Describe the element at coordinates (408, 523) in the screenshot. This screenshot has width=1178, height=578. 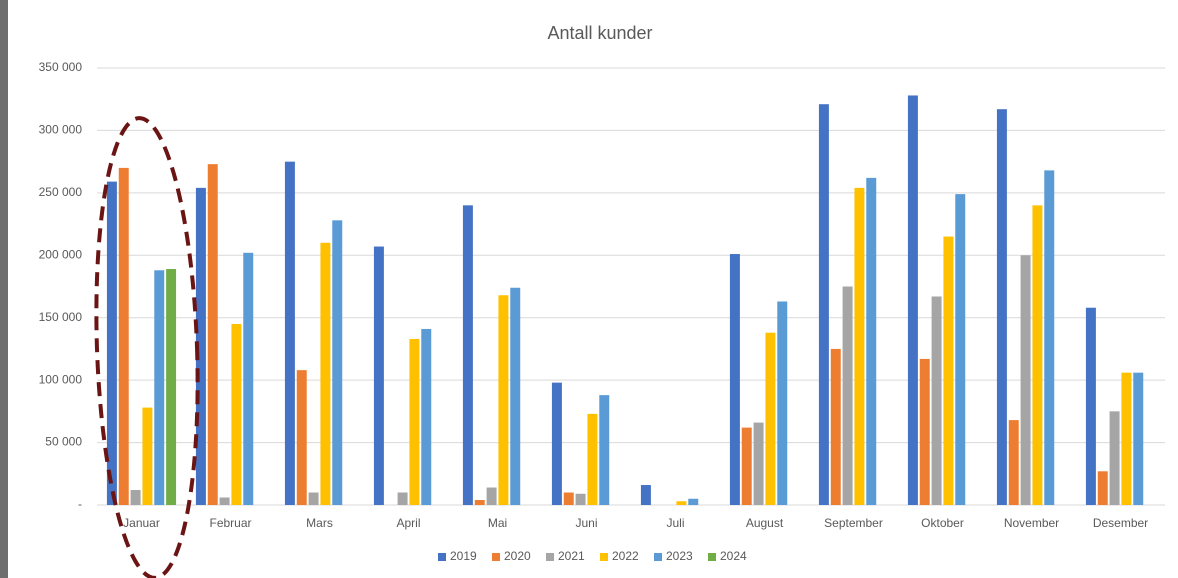
I see `x-tick-label: April` at that location.